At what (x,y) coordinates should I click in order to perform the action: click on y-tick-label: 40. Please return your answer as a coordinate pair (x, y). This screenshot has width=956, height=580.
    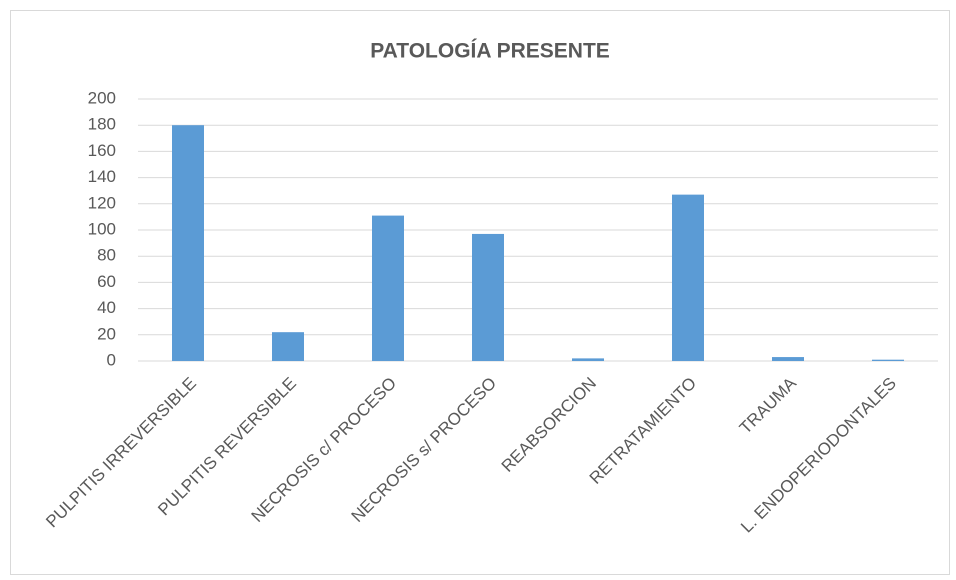
    Looking at the image, I should click on (106, 307).